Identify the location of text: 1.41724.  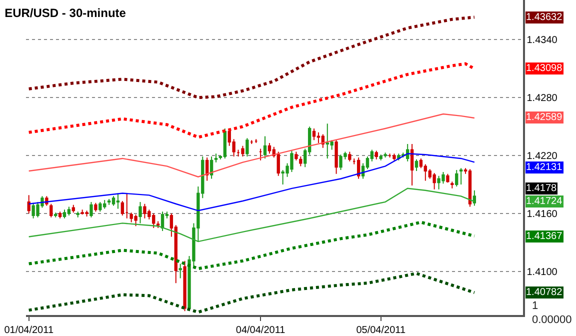
(544, 201).